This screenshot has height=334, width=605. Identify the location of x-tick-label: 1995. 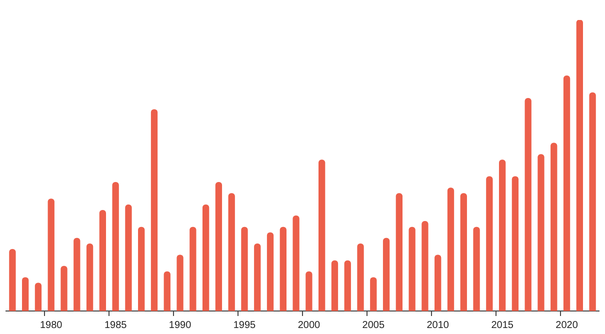
(244, 325).